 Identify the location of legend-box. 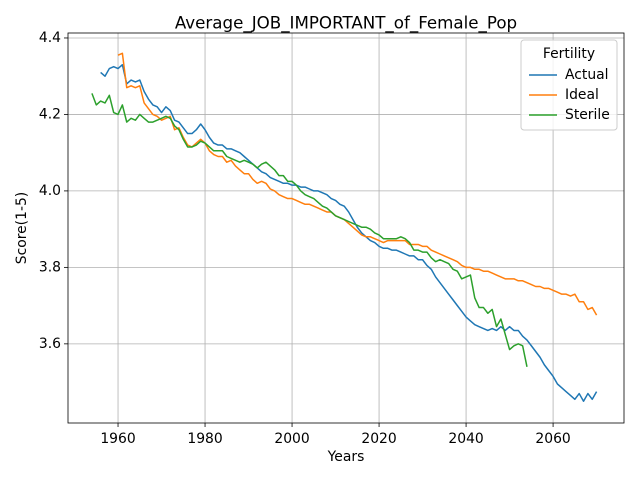
(569, 85).